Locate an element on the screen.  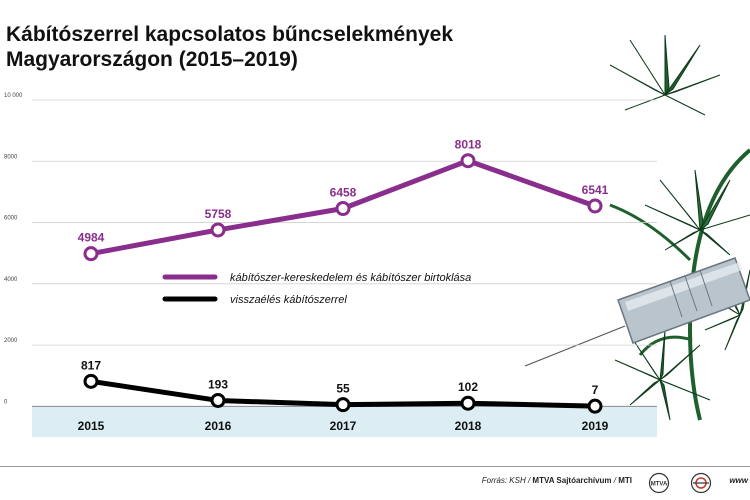
y-tick-label: 8000 is located at coordinates (11, 157).